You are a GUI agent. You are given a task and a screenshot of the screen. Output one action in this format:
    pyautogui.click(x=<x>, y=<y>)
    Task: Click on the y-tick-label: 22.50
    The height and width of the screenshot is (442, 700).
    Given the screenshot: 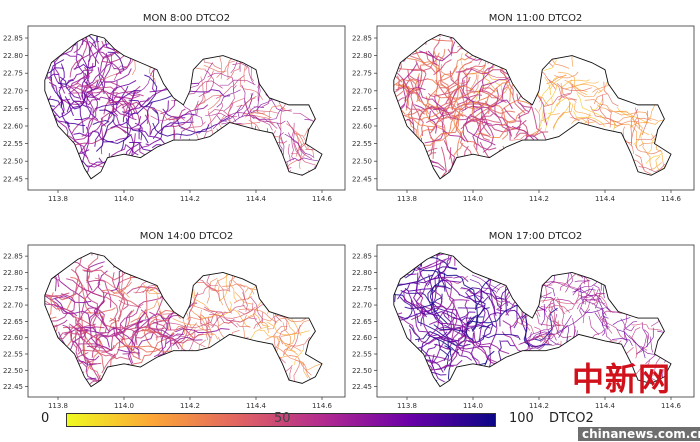 What is the action you would take?
    pyautogui.click(x=362, y=162)
    